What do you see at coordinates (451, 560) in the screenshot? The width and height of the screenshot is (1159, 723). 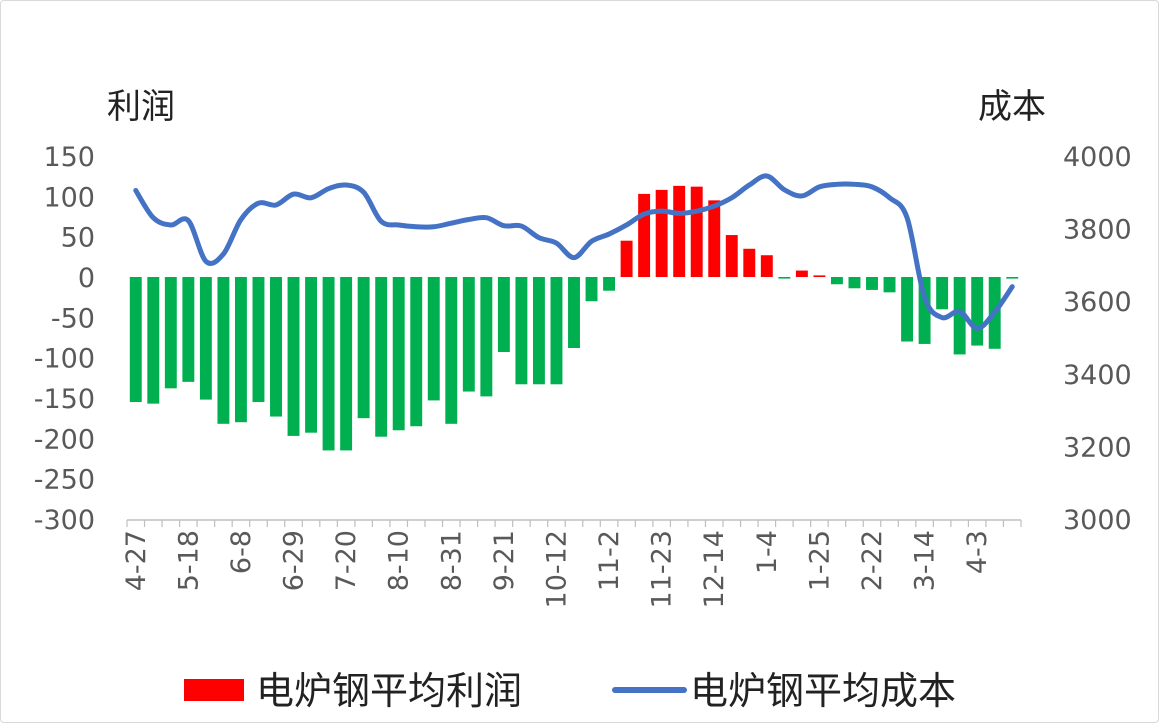 I see `x-tick-label: 8-31` at bounding box center [451, 560].